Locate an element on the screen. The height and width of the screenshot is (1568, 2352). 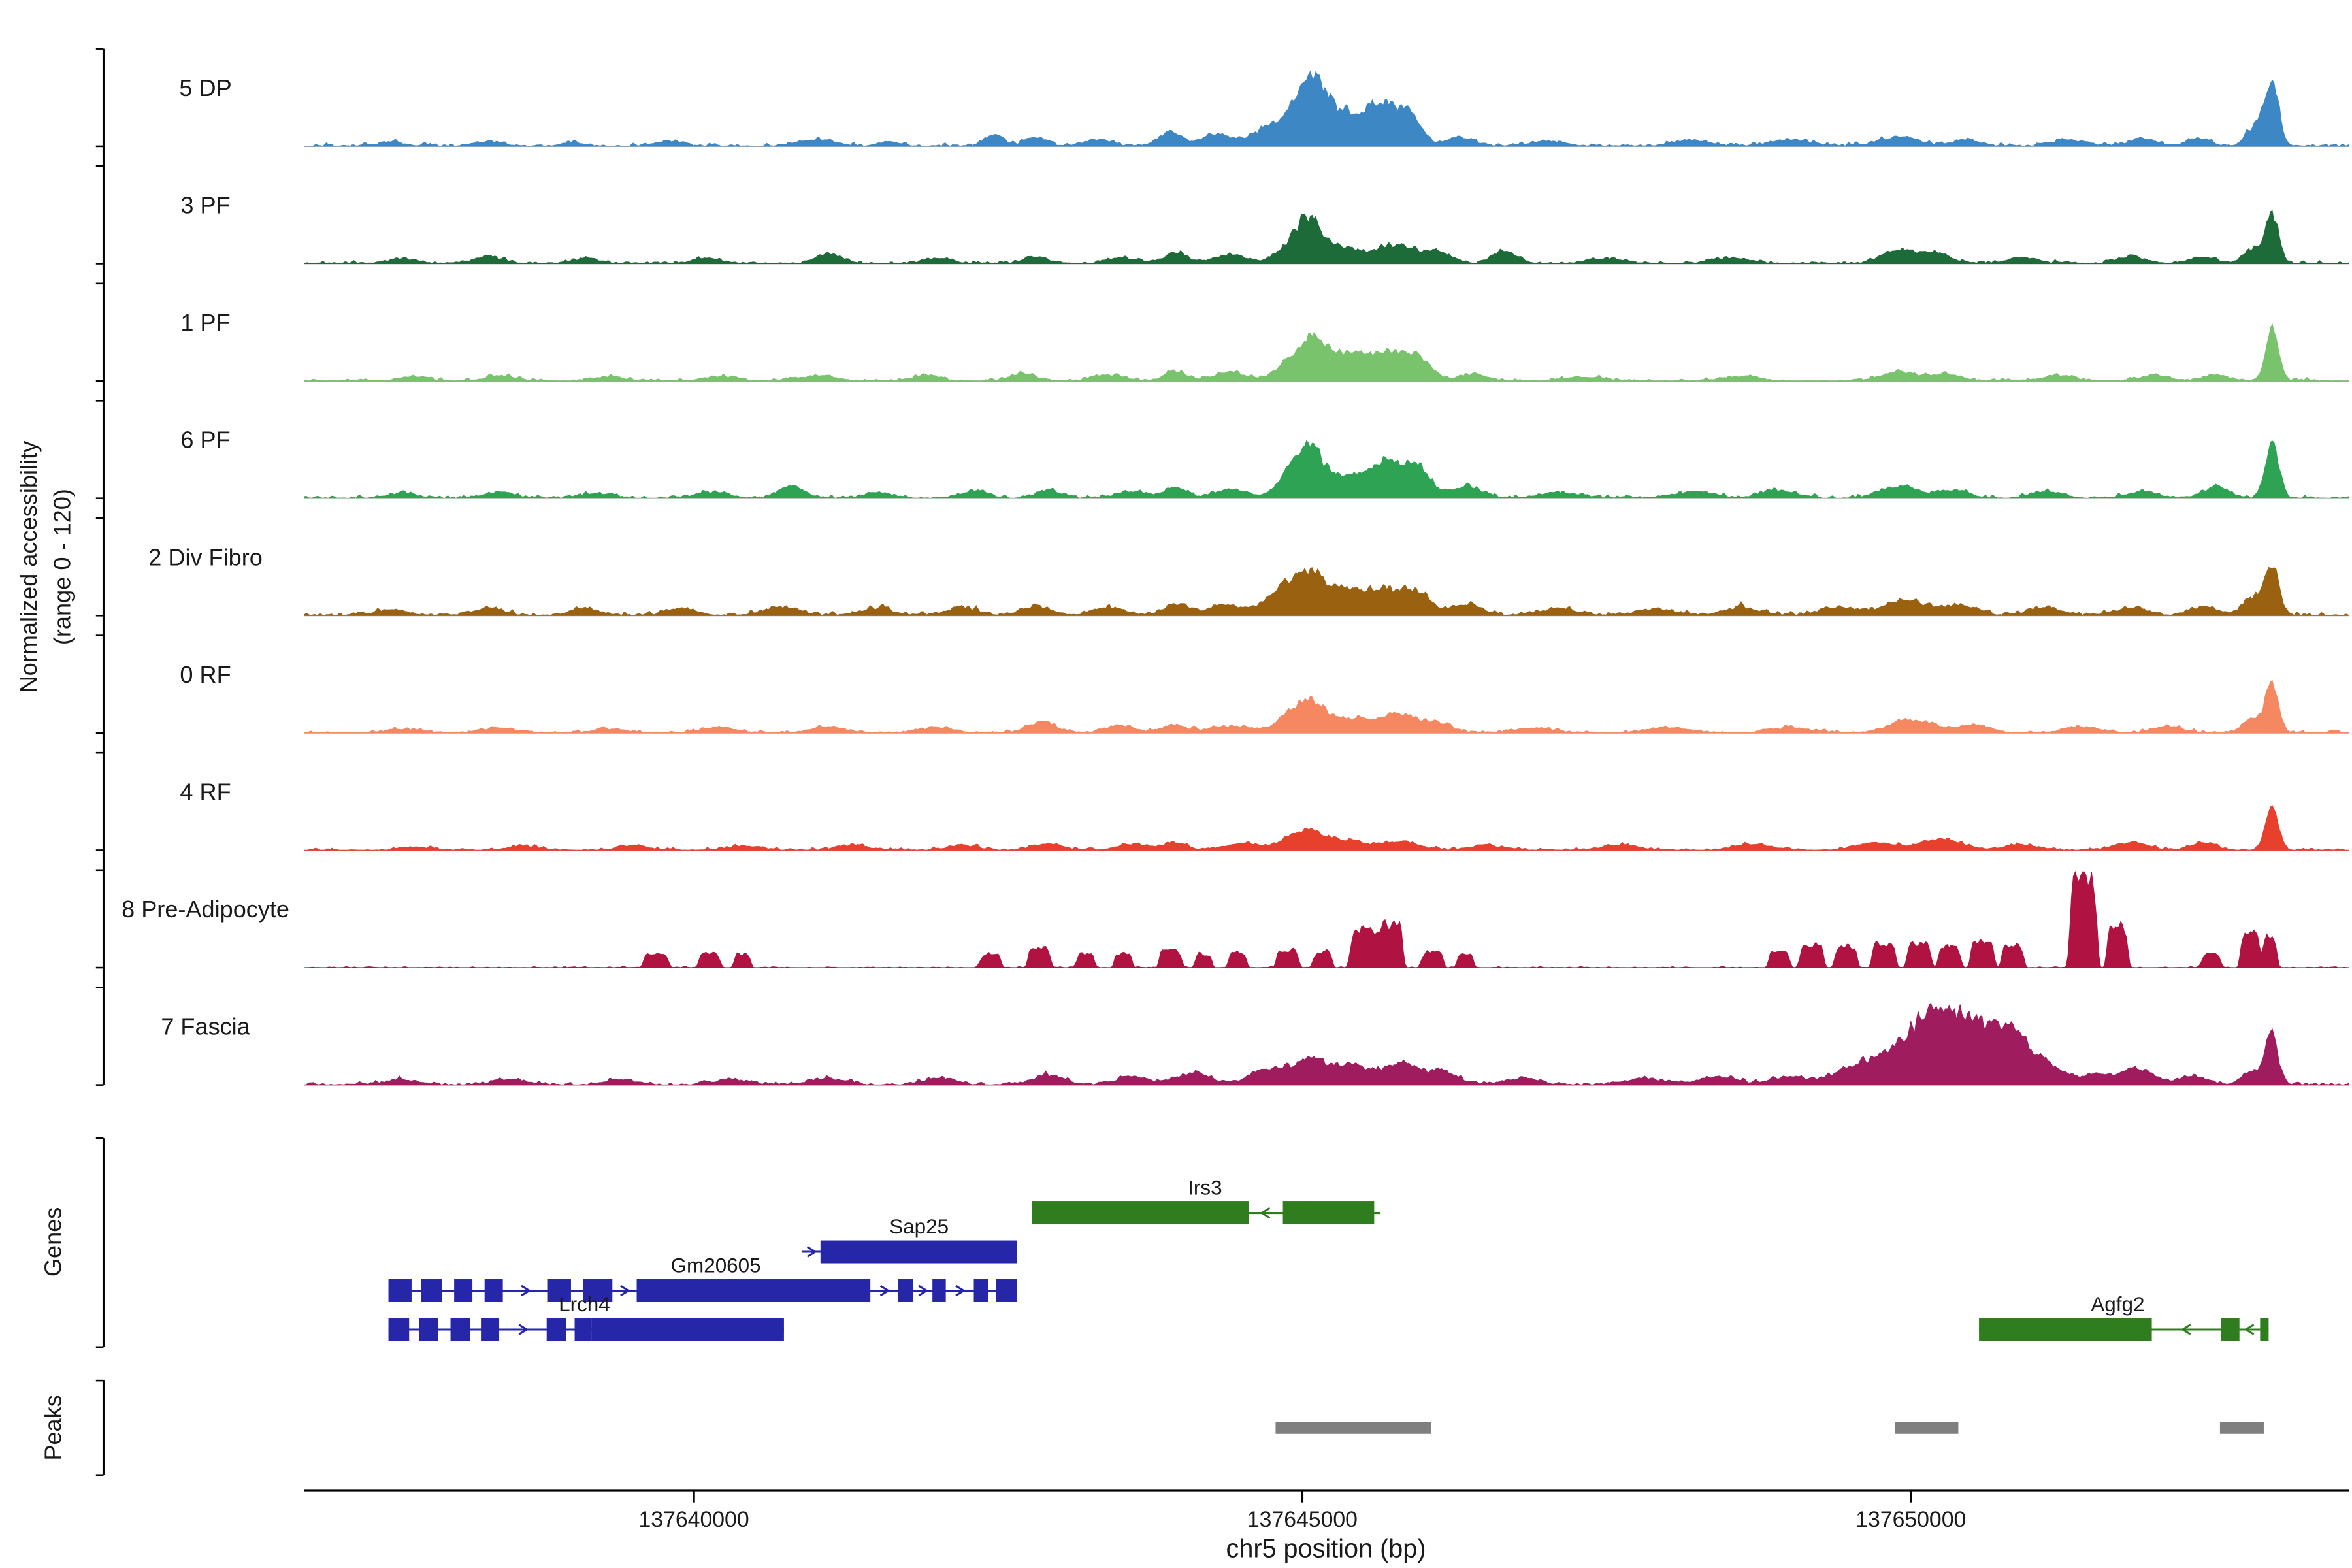
gene-label: Lrch4 is located at coordinates (584, 1304).